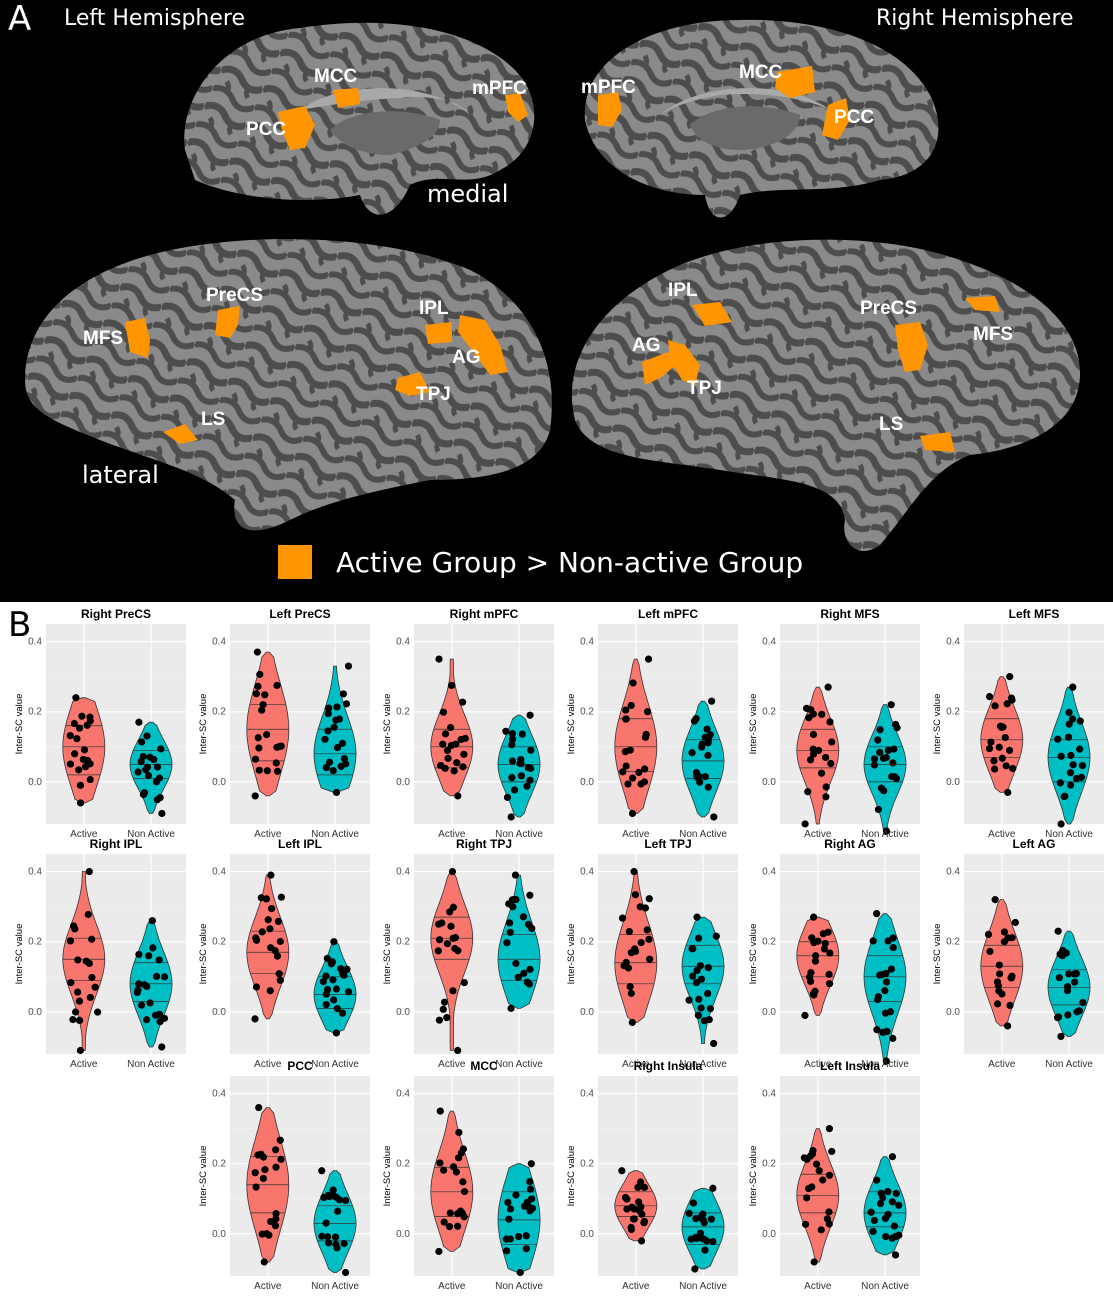 Image resolution: width=1113 pixels, height=1300 pixels. Describe the element at coordinates (836, 119) in the screenshot. I see `blob-rm-pcc` at that location.